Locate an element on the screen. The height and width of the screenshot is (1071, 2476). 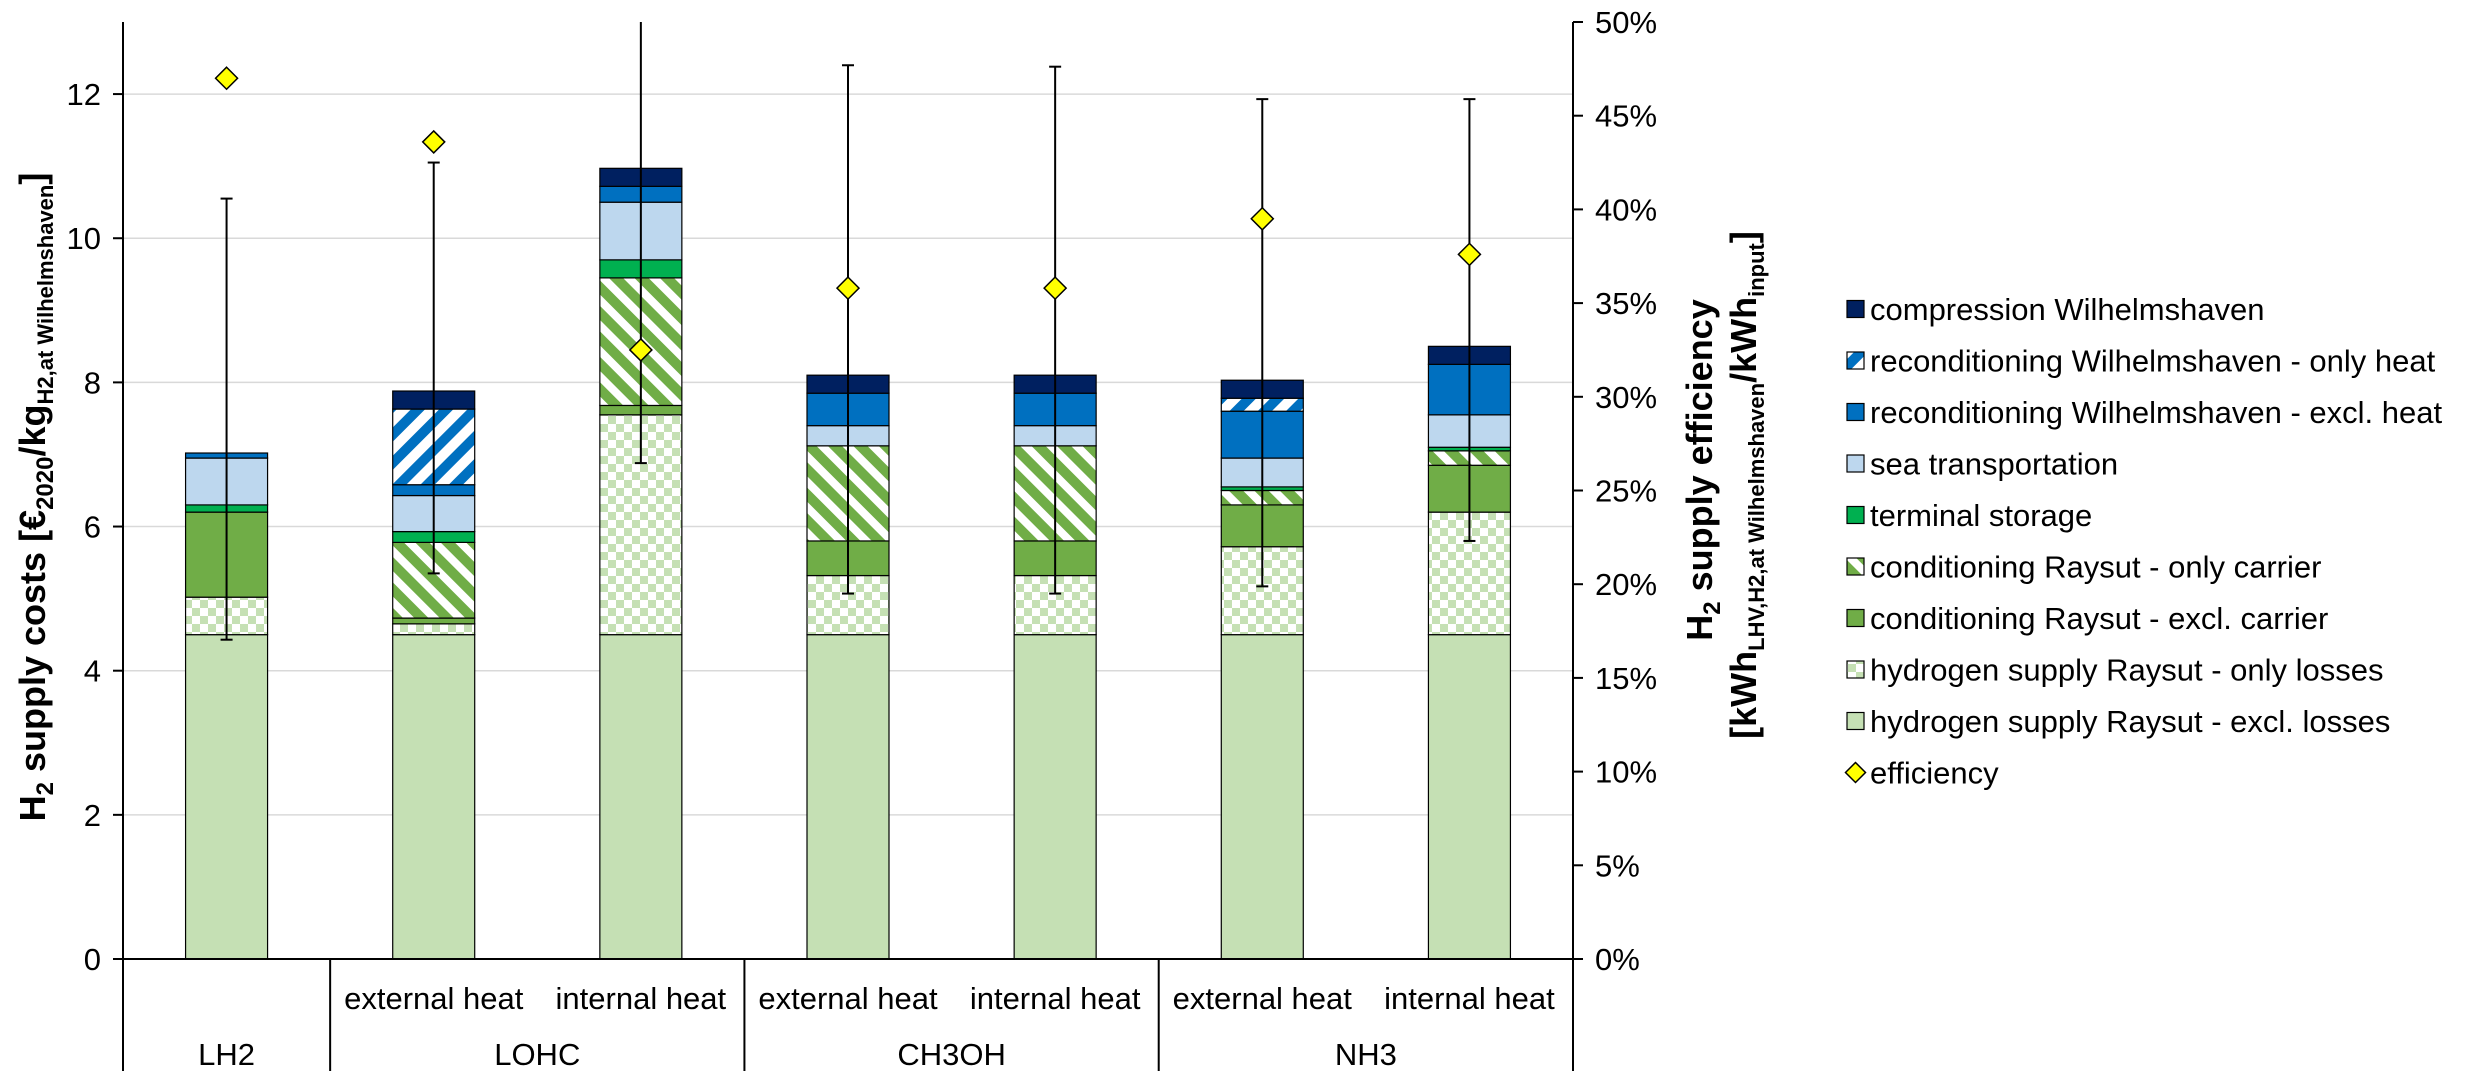
left-tick-label: 10 is located at coordinates (84, 238).